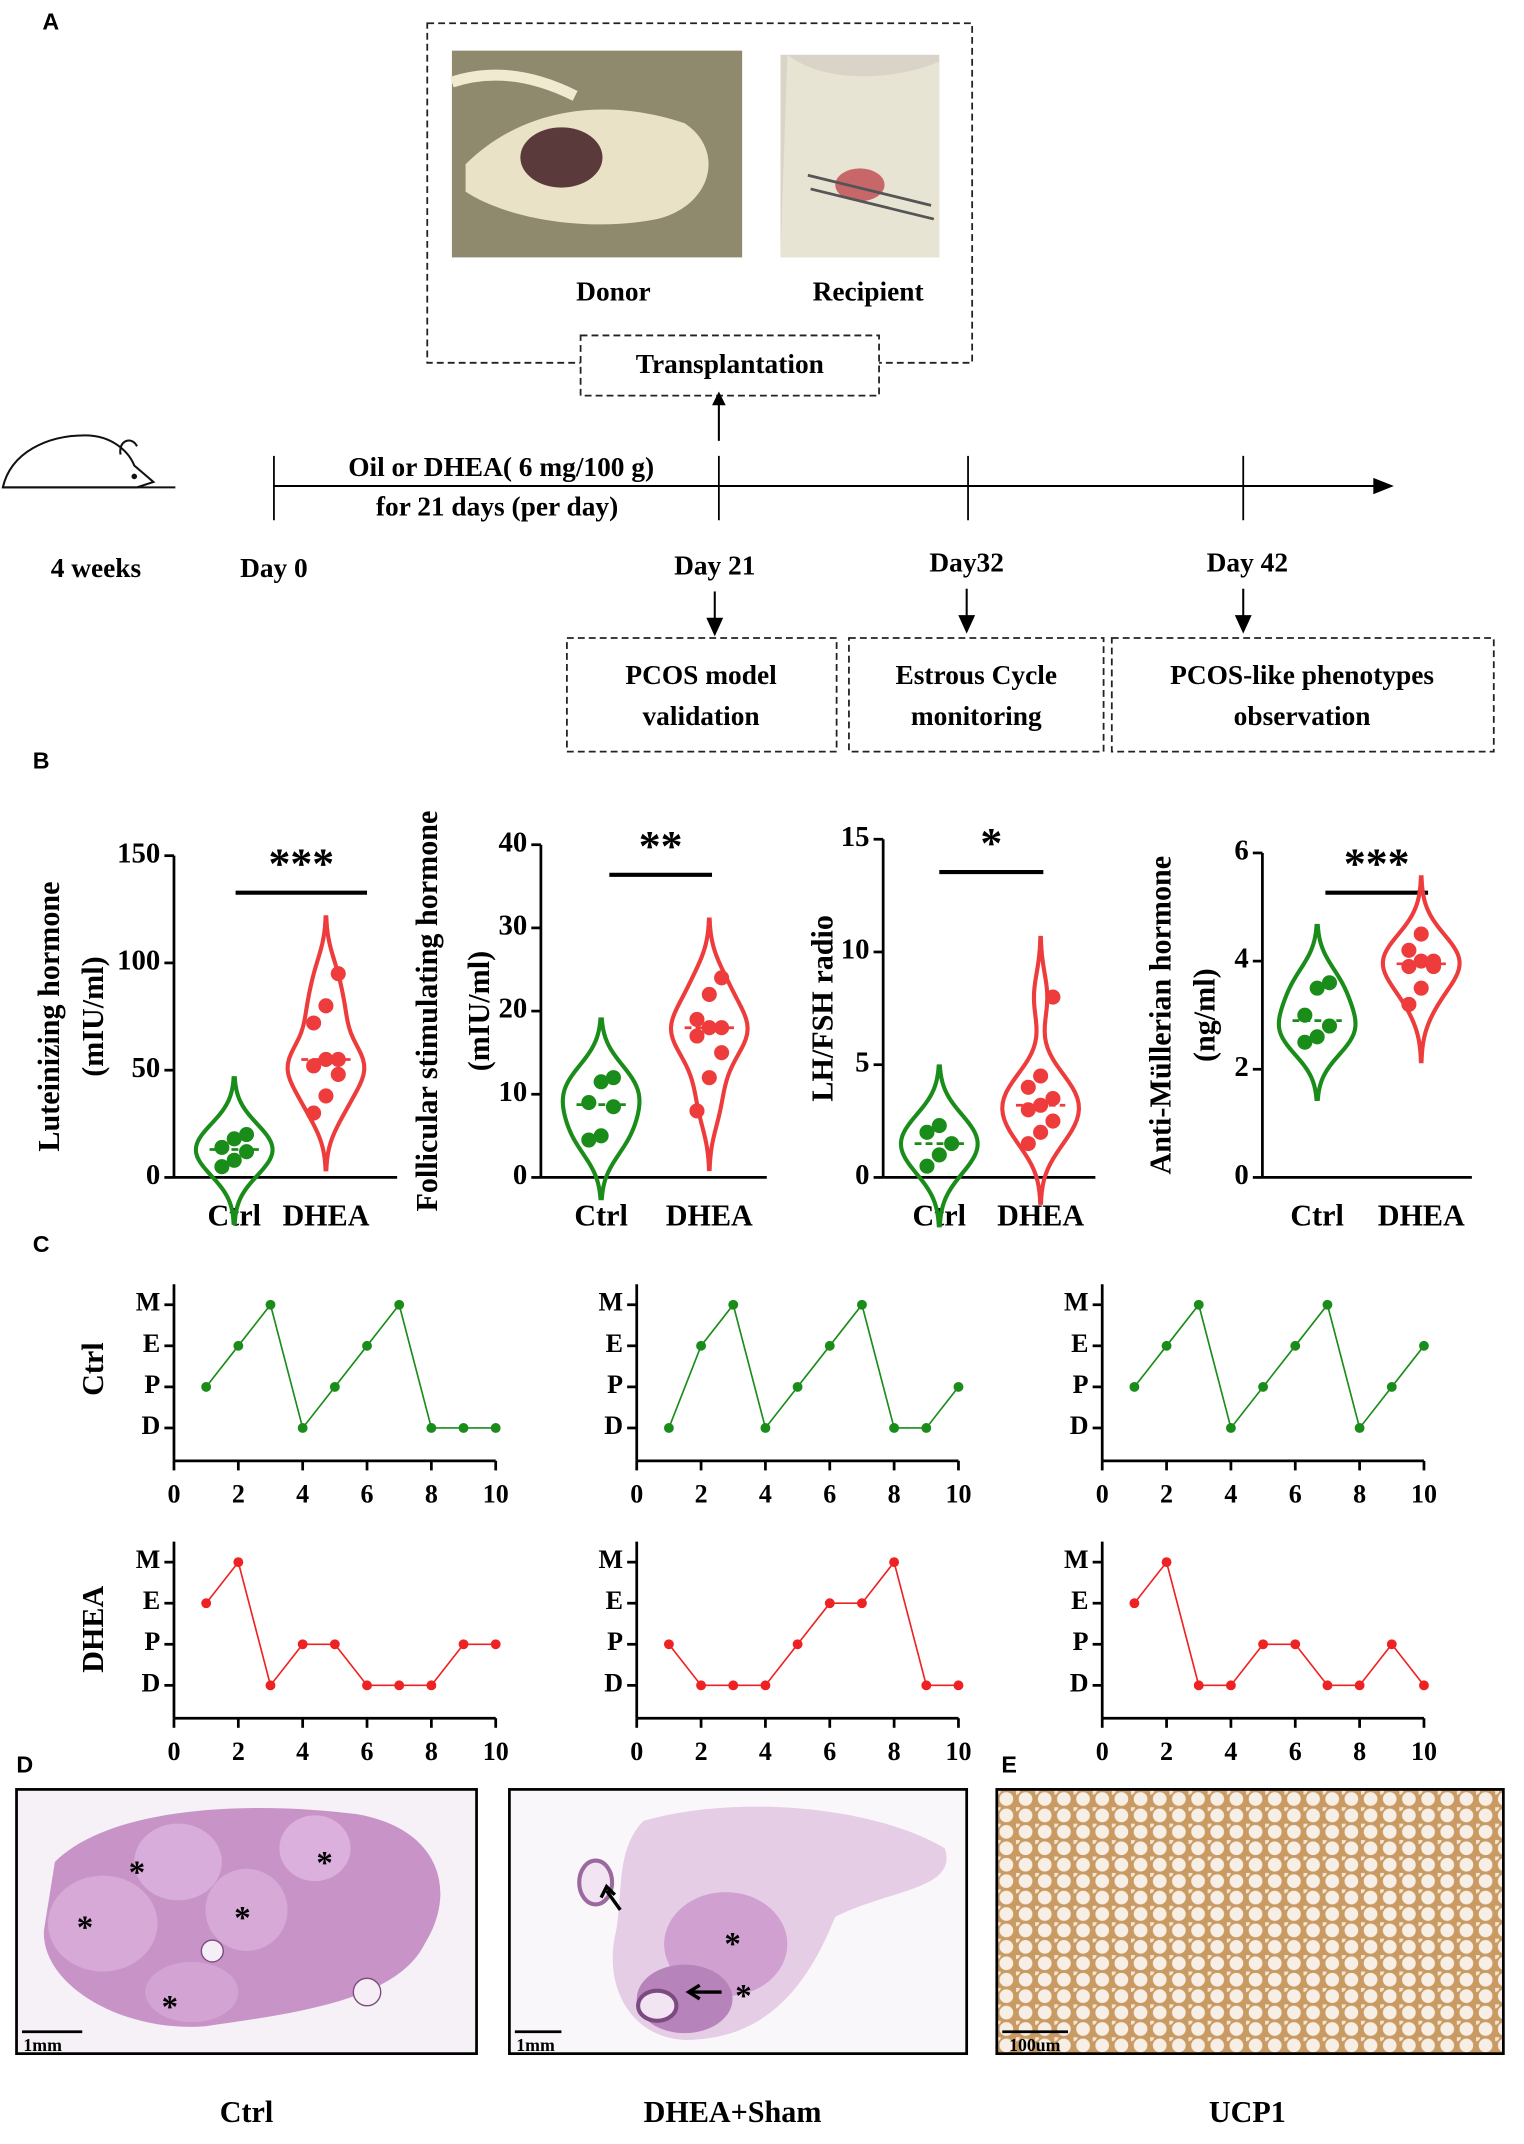 This screenshot has height=2144, width=1524. I want to click on transplant-label-box, so click(729, 365).